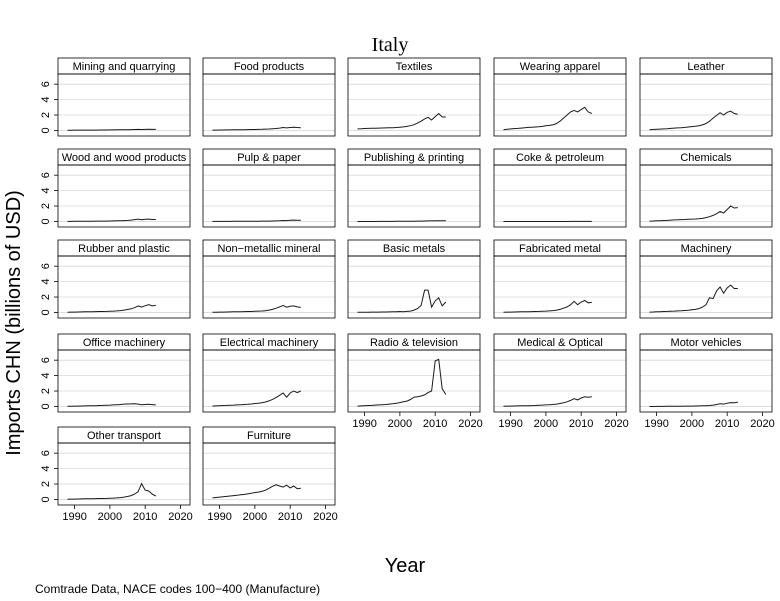 Image resolution: width=780 pixels, height=601 pixels. What do you see at coordinates (124, 249) in the screenshot?
I see `panel-title: Rubber and plastic` at bounding box center [124, 249].